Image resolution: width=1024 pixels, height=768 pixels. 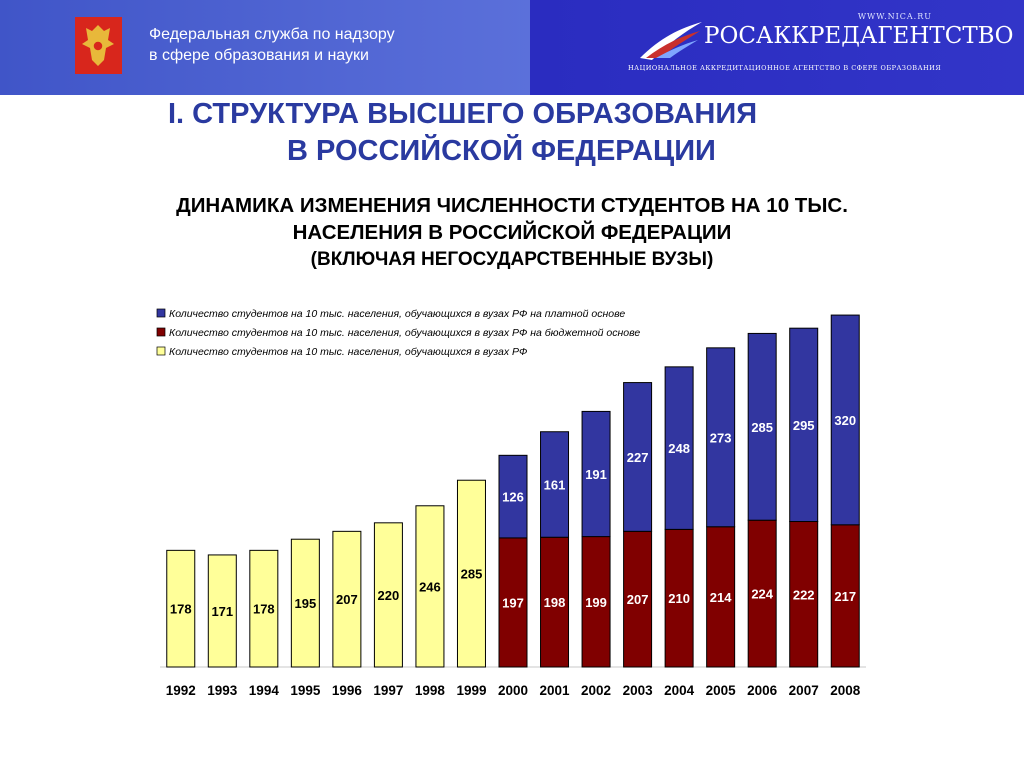 I want to click on data-label-total: 195, so click(x=306, y=603).